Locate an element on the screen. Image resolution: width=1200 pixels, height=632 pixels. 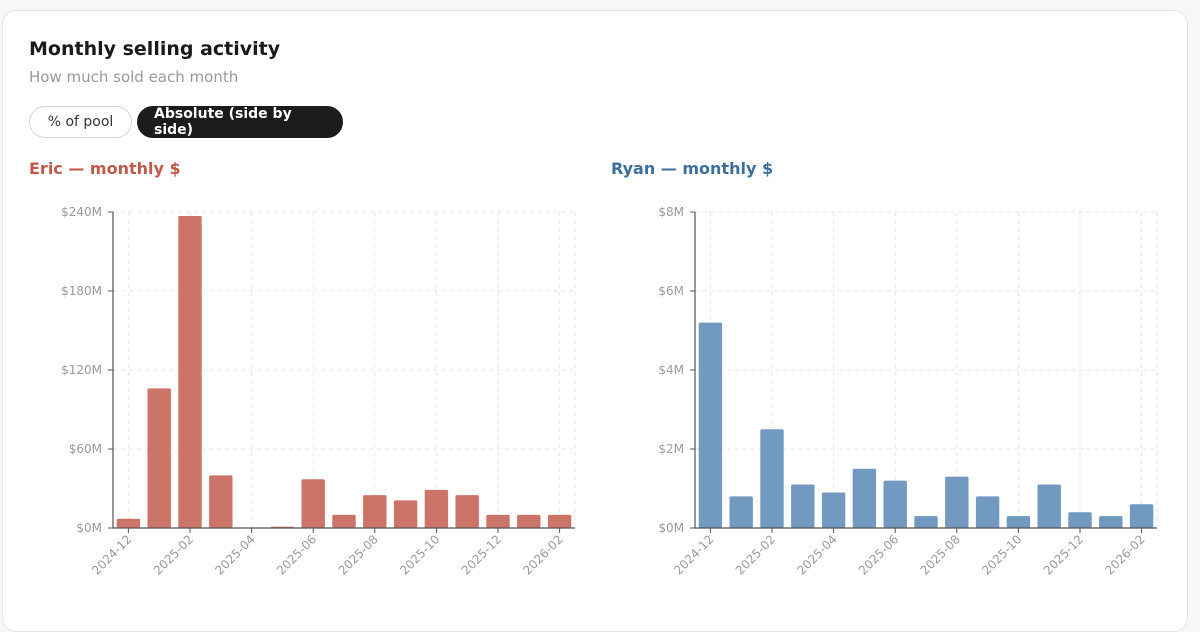
ryan-xtick-label: 2025-10 is located at coordinates (1001, 554).